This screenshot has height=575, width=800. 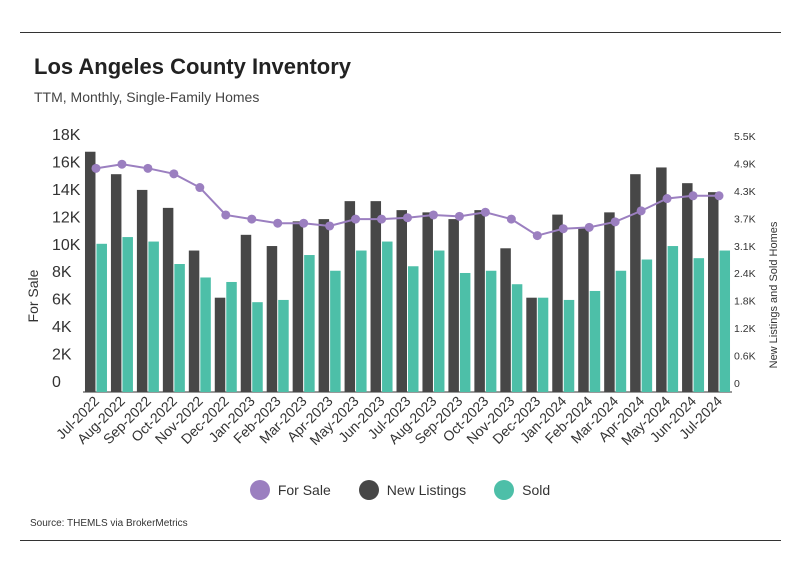 What do you see at coordinates (109, 523) in the screenshot?
I see `source-note: Source: THEMLS via BrokerMetrics` at bounding box center [109, 523].